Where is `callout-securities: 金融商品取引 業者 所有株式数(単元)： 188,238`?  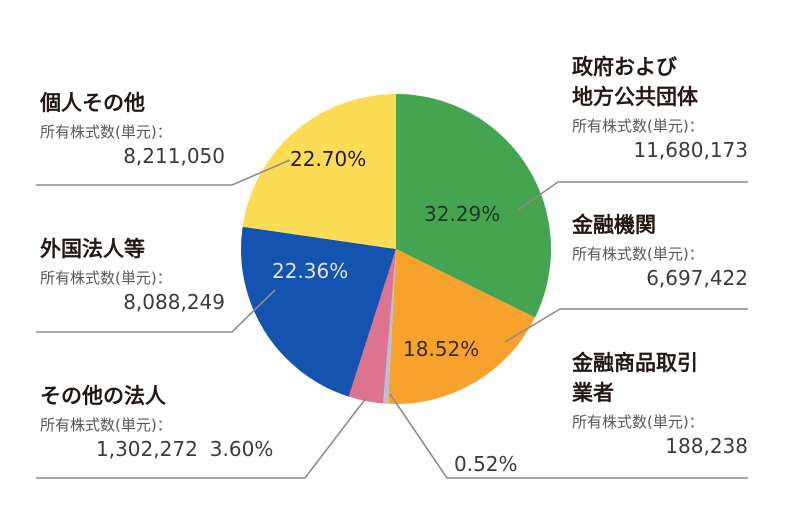 callout-securities: 金融商品取引 業者 所有株式数(単元)： 188,238 is located at coordinates (660, 404).